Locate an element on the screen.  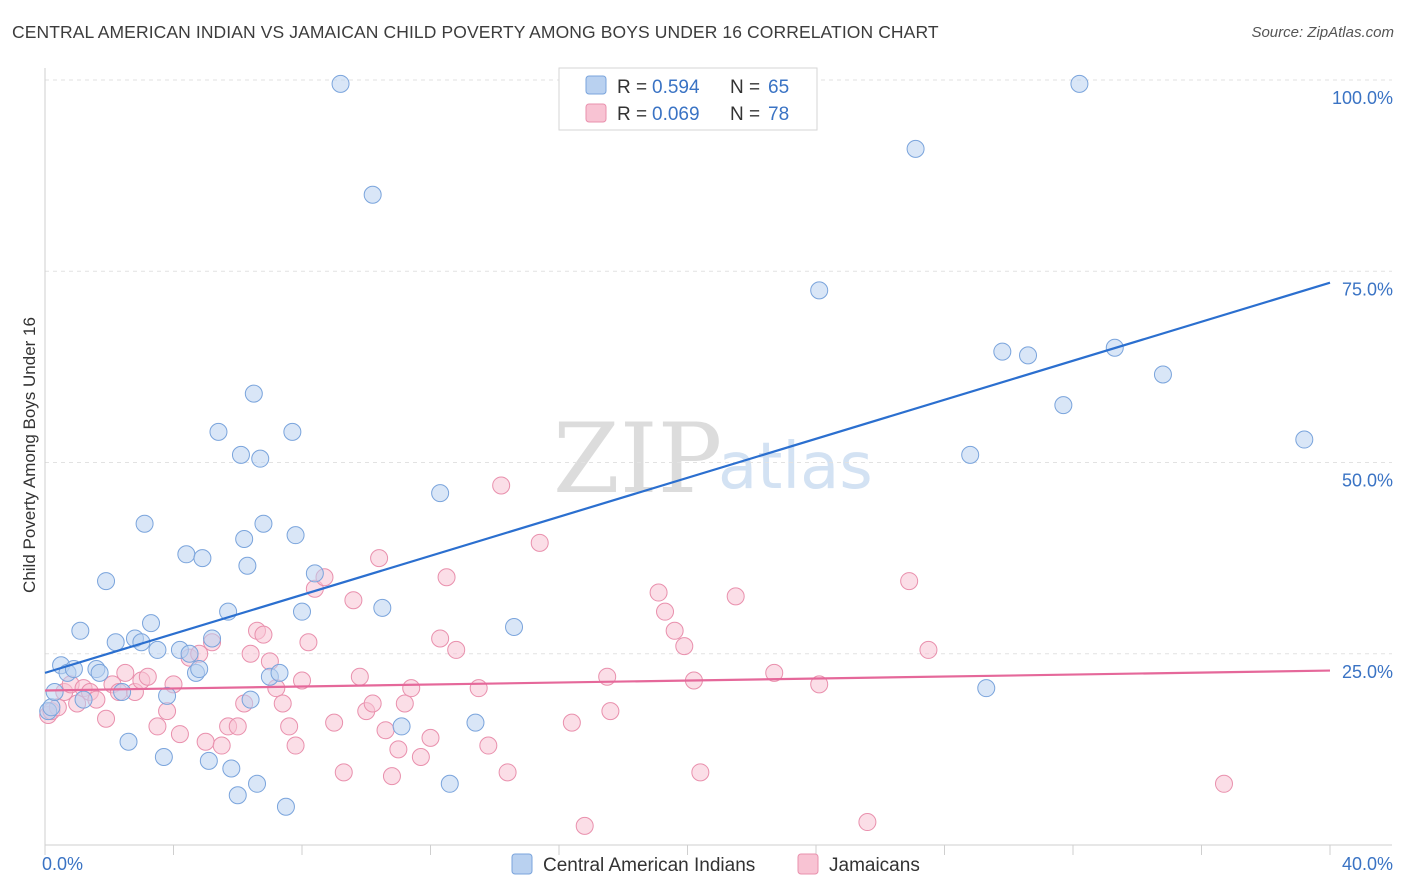
source-label: Source: ZipAtlas.com is located at coordinates (1322, 32).